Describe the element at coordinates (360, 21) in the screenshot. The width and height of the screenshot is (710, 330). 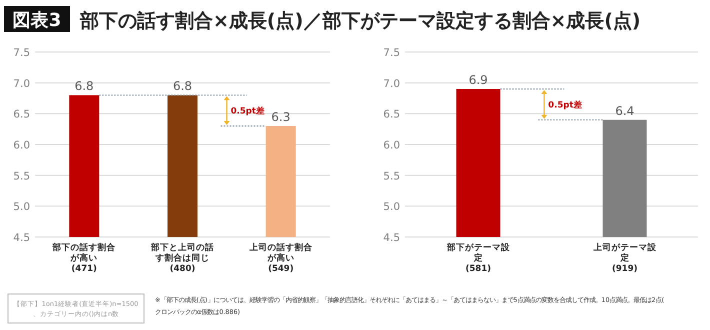
I see `chart-title: 部下の話す割合×成長(点)／部下がテーマ設定する割合×成長(点)` at that location.